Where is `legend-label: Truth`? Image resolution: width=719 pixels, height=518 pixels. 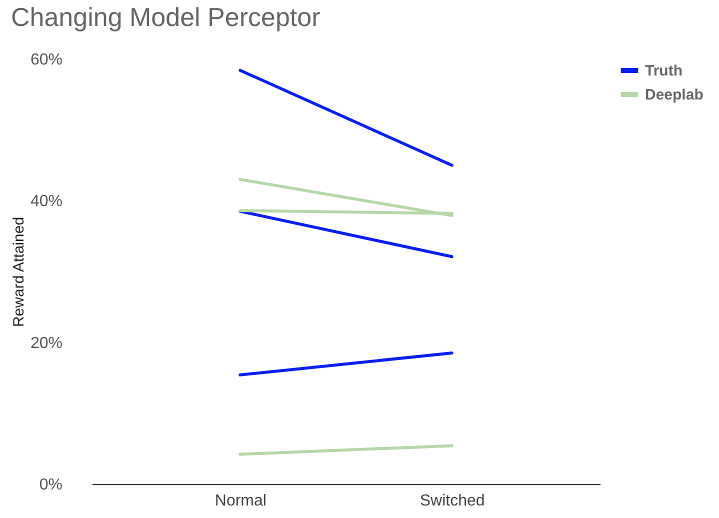 legend-label: Truth is located at coordinates (663, 71).